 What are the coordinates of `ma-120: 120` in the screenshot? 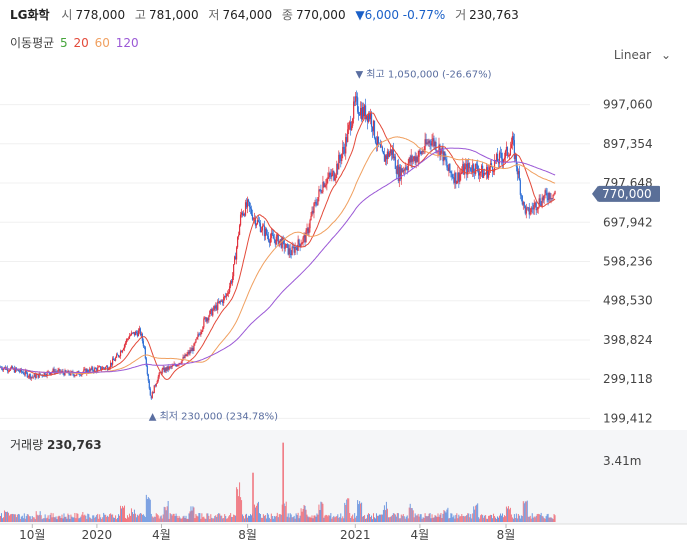 It's located at (127, 43).